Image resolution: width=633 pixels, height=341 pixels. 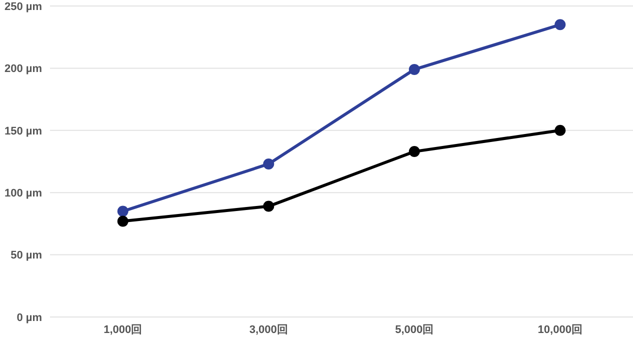 What do you see at coordinates (23, 6) in the screenshot?
I see `y-tick-label: 250 µm` at bounding box center [23, 6].